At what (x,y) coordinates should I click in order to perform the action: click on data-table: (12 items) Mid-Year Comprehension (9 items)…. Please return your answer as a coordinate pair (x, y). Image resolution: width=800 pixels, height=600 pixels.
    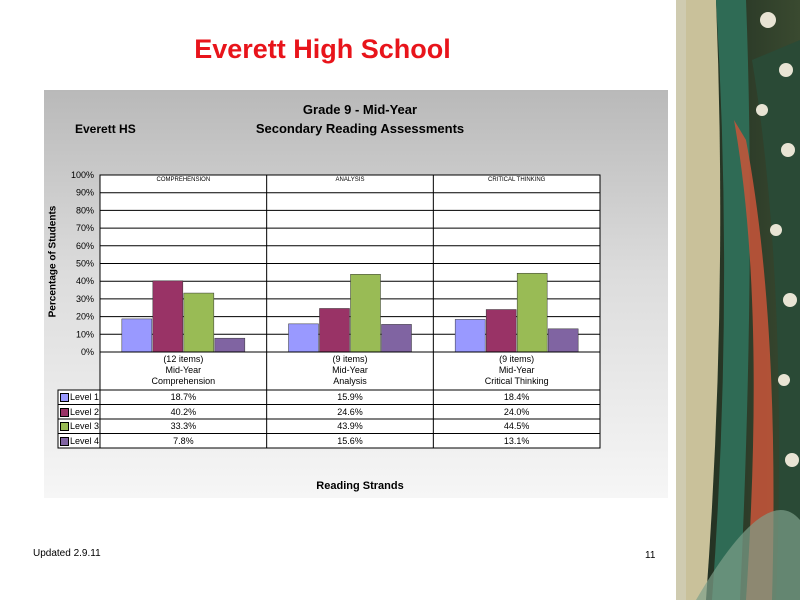
    Looking at the image, I should click on (329, 403).